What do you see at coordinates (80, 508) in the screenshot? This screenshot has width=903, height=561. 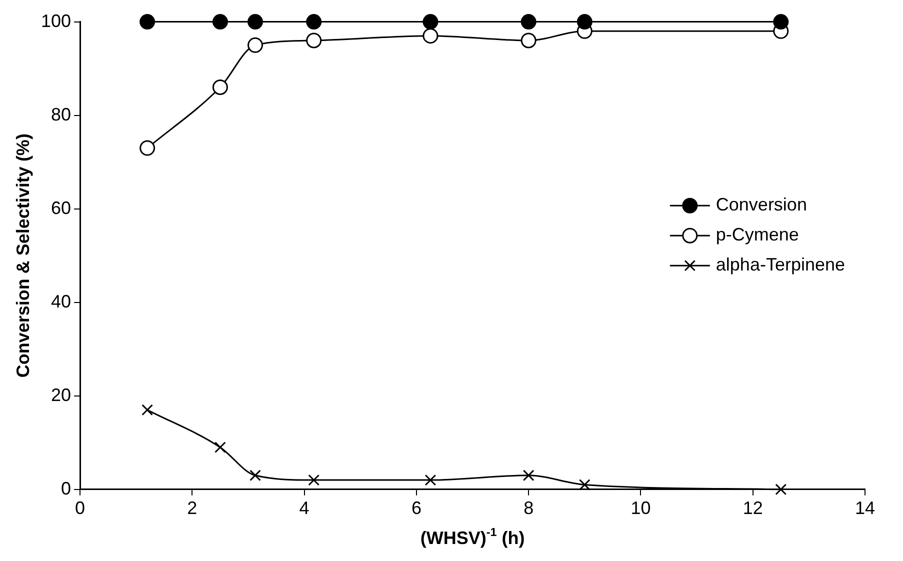 I see `x-tick-label: 0` at bounding box center [80, 508].